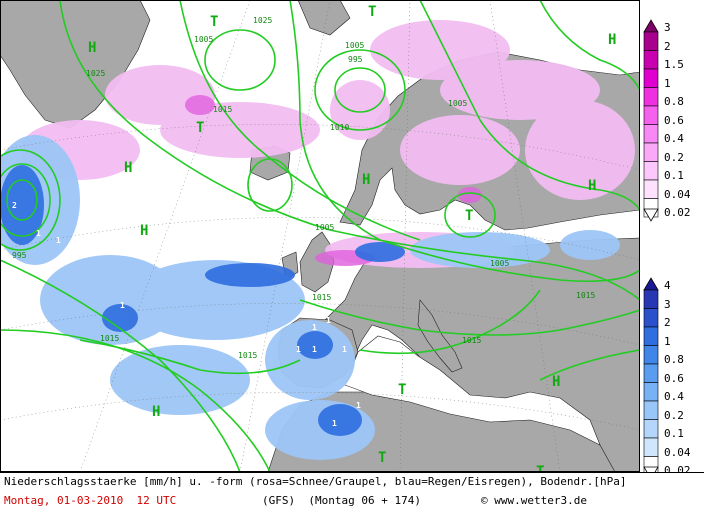 The height and width of the screenshot is (513, 704). I want to click on caption-model: (GFS) (Montag 06 + 174), so click(341, 500).